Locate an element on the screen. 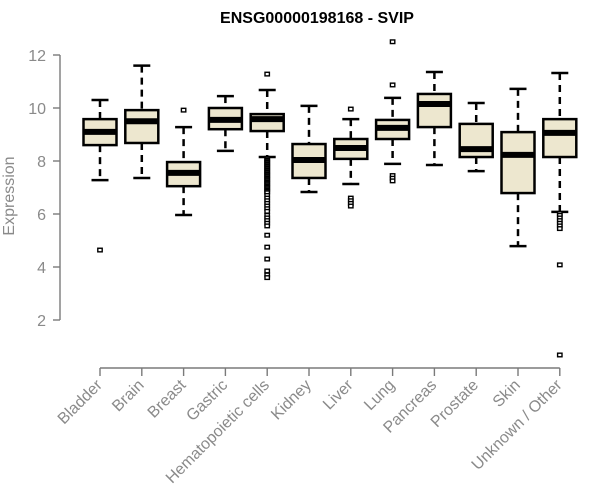 The width and height of the screenshot is (600, 500). box-gastric is located at coordinates (225, 123).